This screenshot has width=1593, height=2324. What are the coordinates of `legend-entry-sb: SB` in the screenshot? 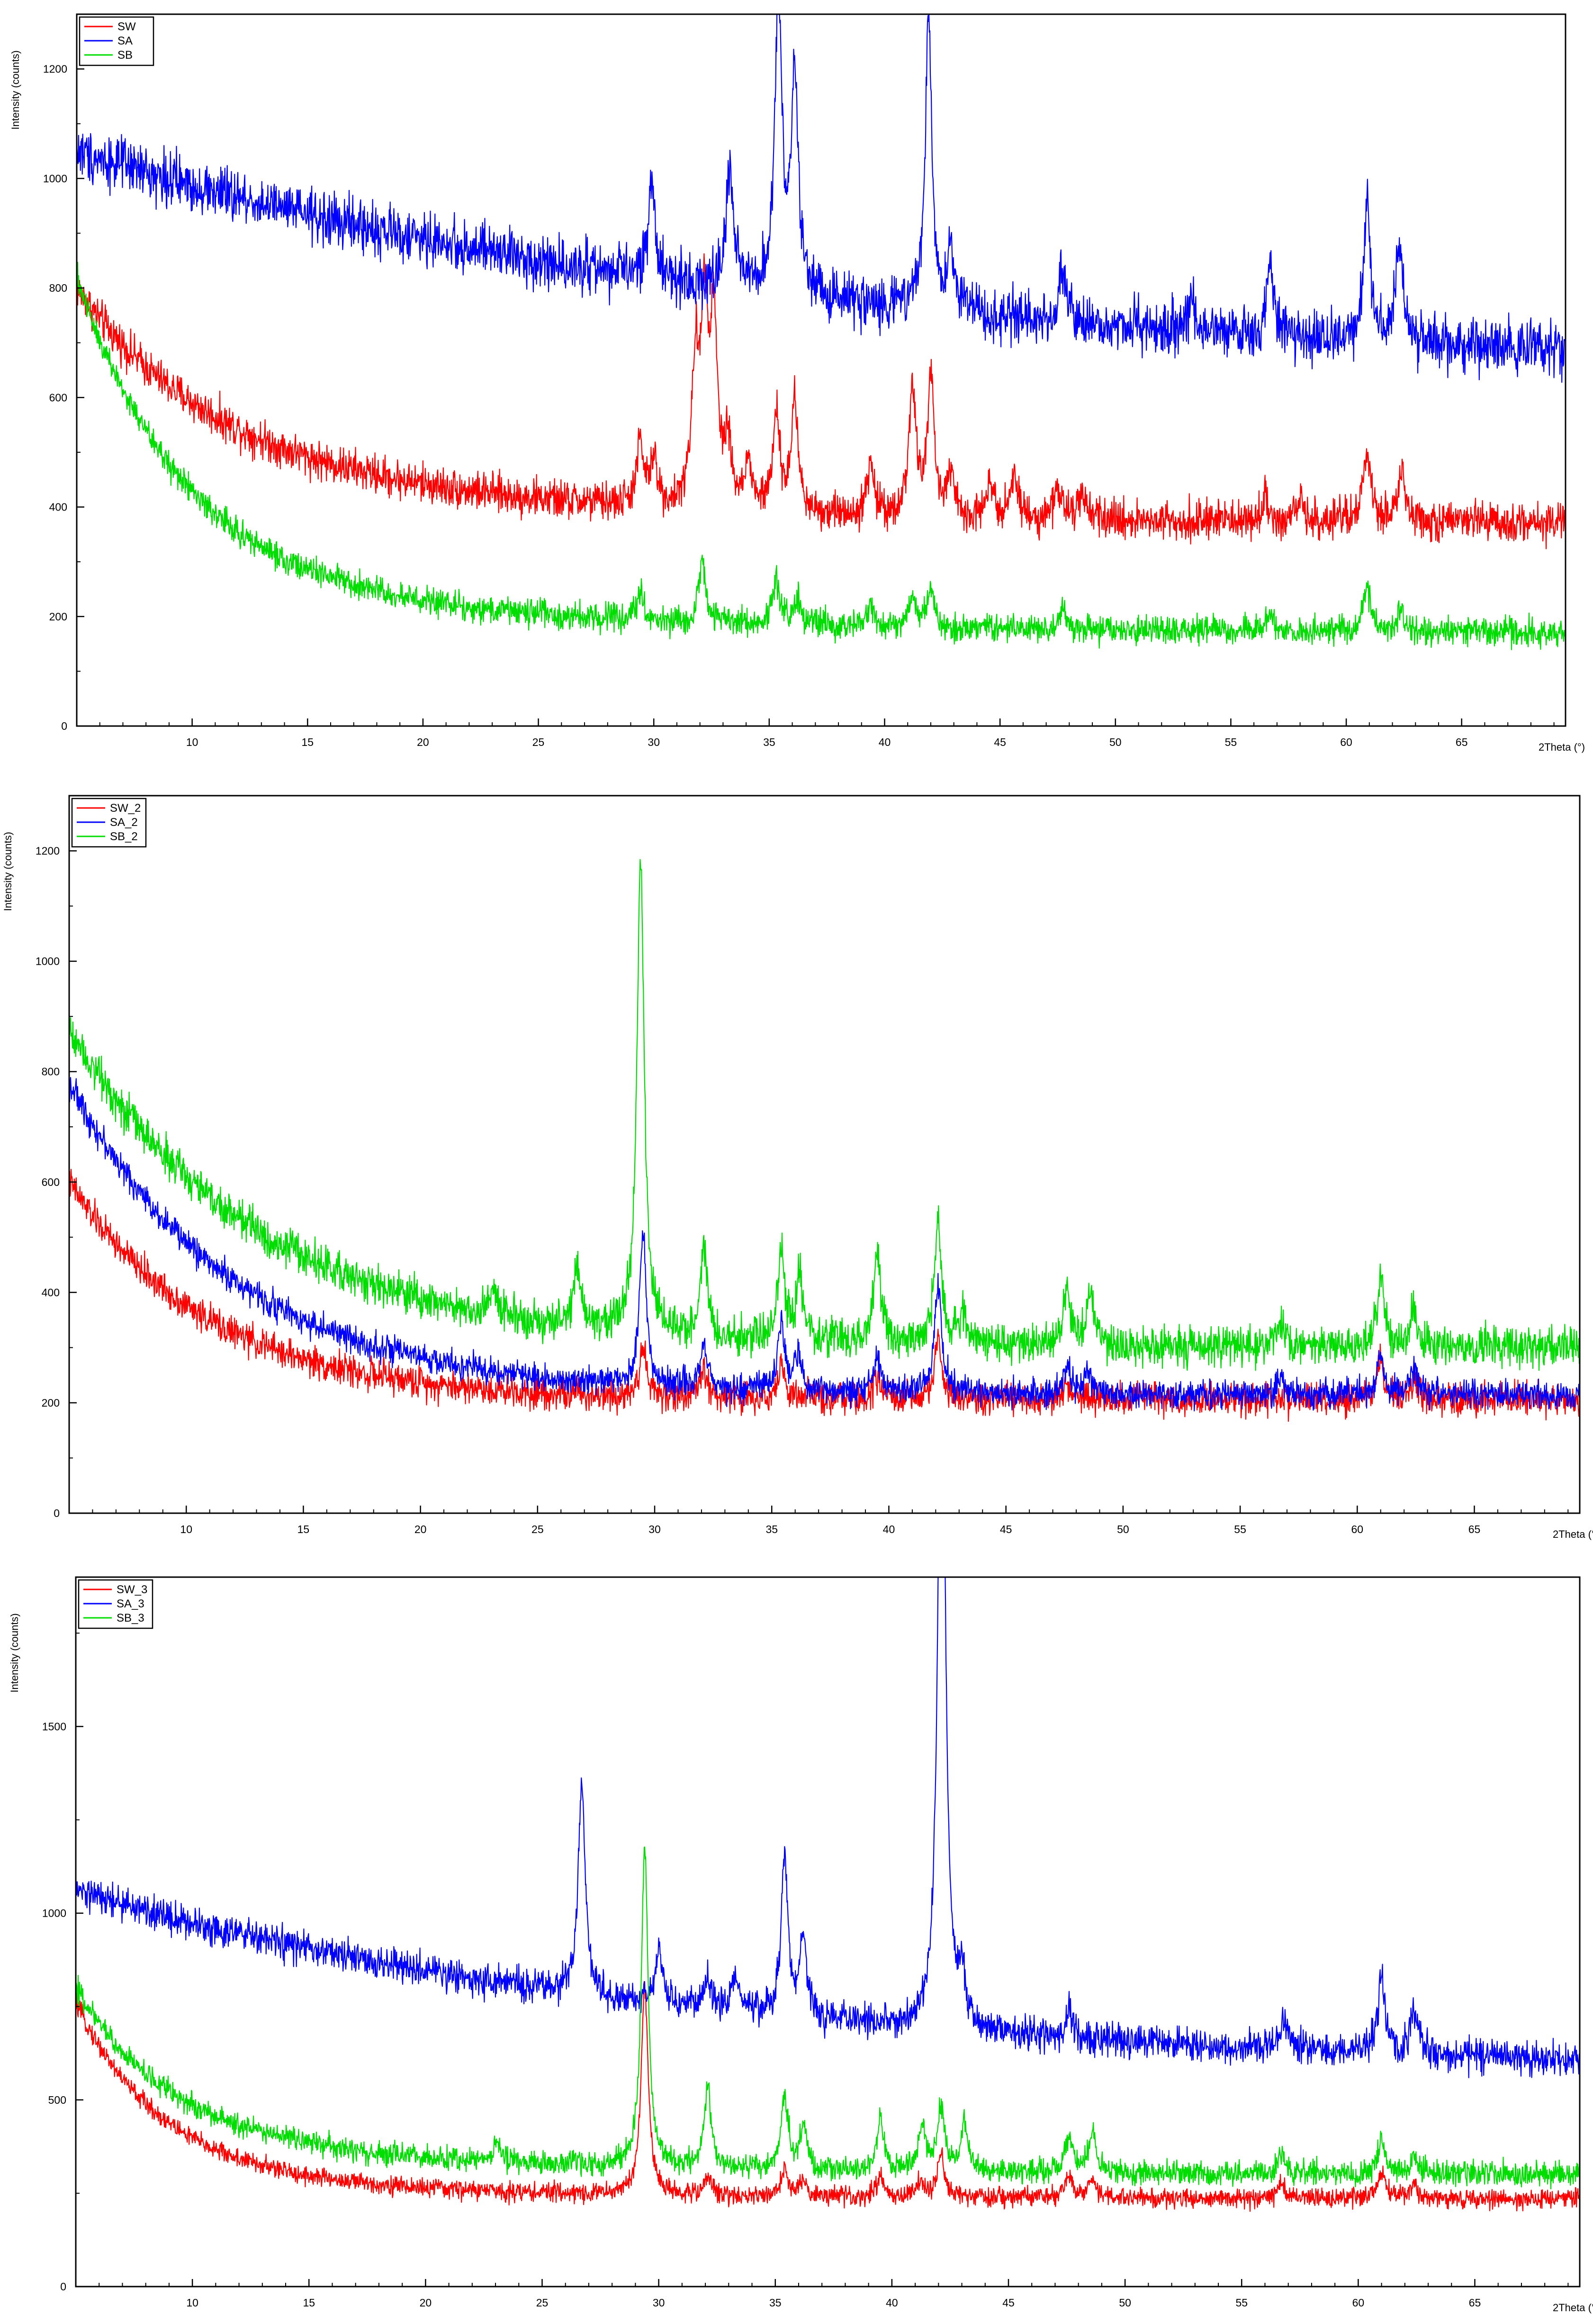 It's located at (125, 55).